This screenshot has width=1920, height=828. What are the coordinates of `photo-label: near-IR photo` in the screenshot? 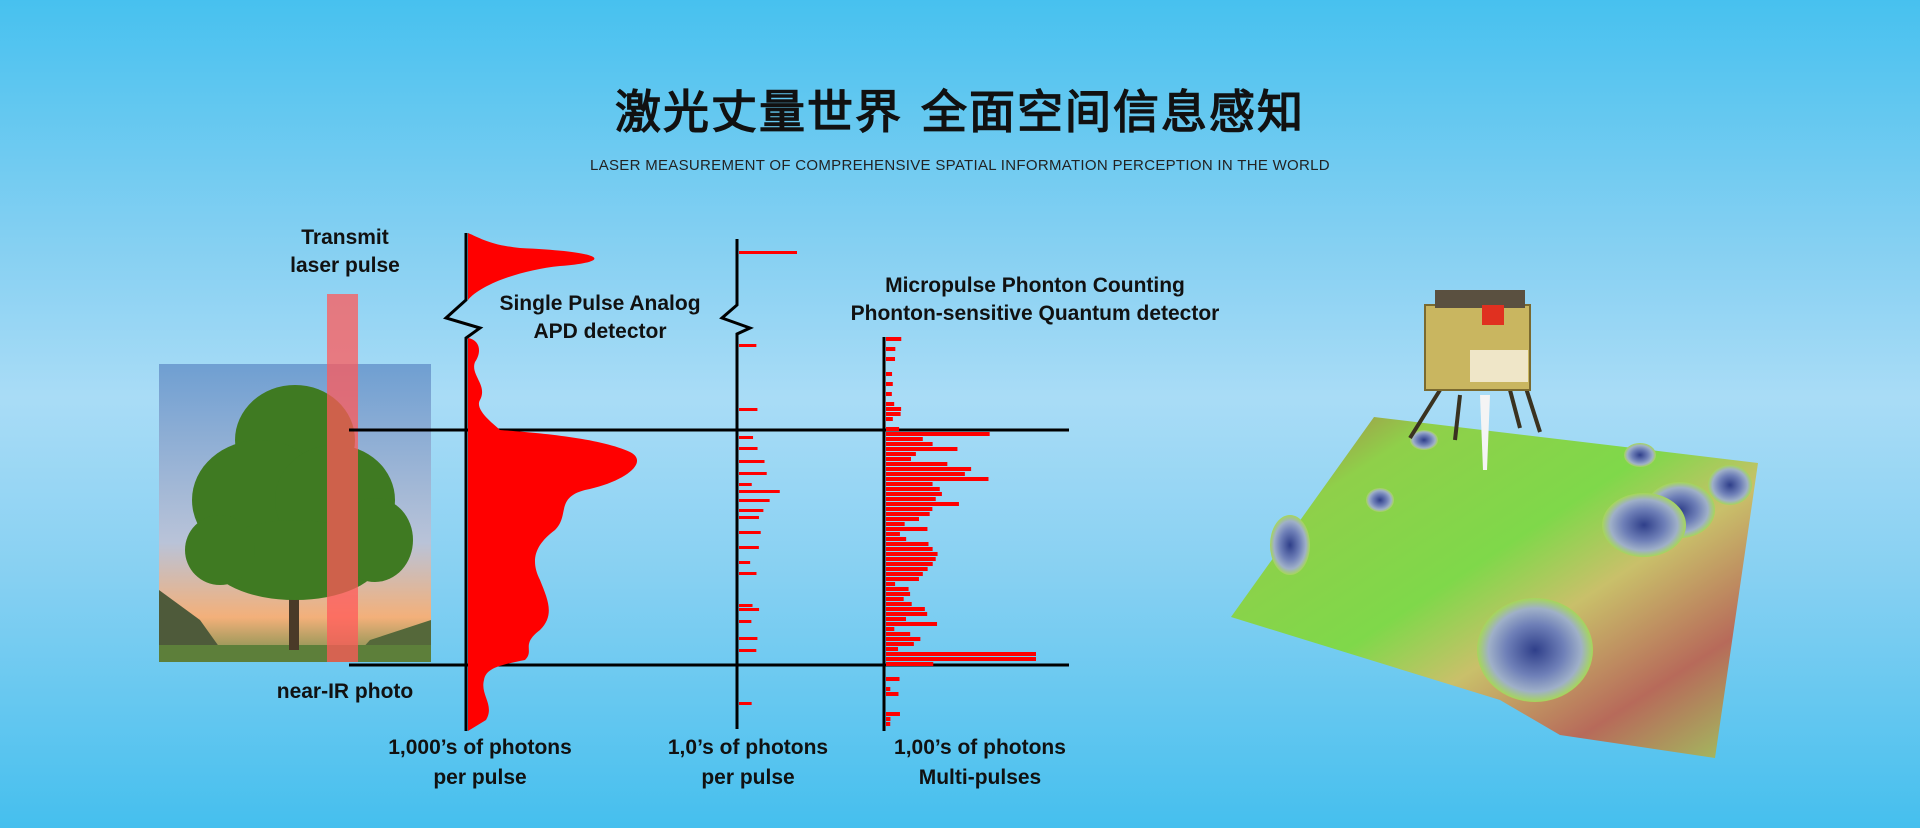 It's located at (345, 691).